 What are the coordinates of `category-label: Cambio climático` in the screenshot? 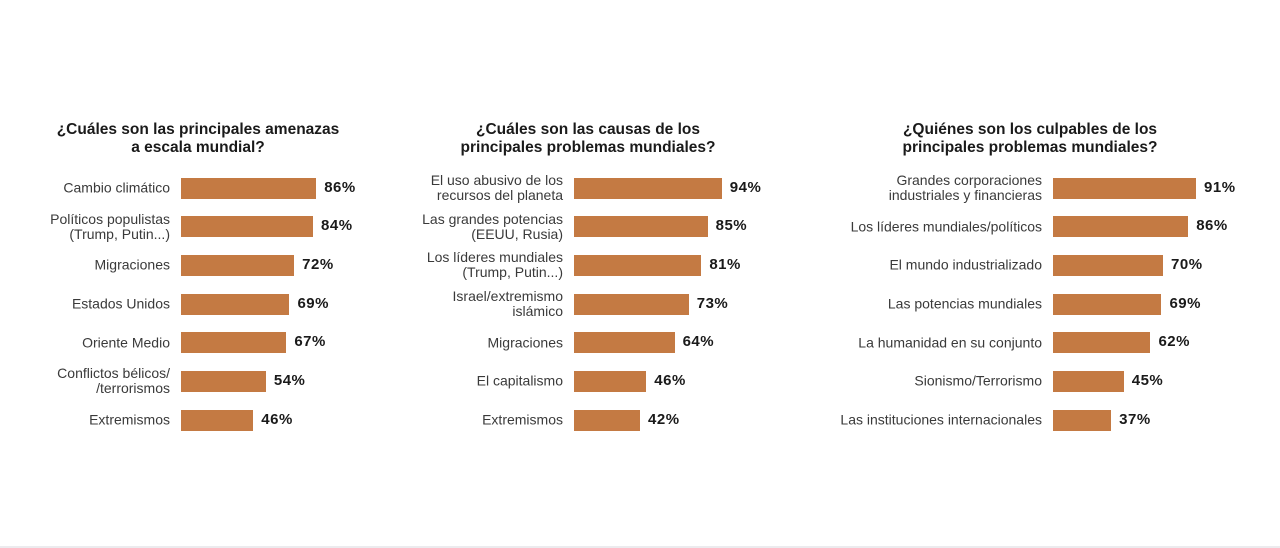 It's located at (116, 187).